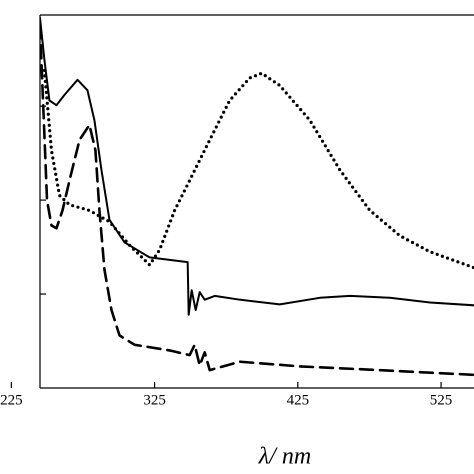 The image size is (474, 474). I want to click on x-tick-label: 525, so click(441, 400).